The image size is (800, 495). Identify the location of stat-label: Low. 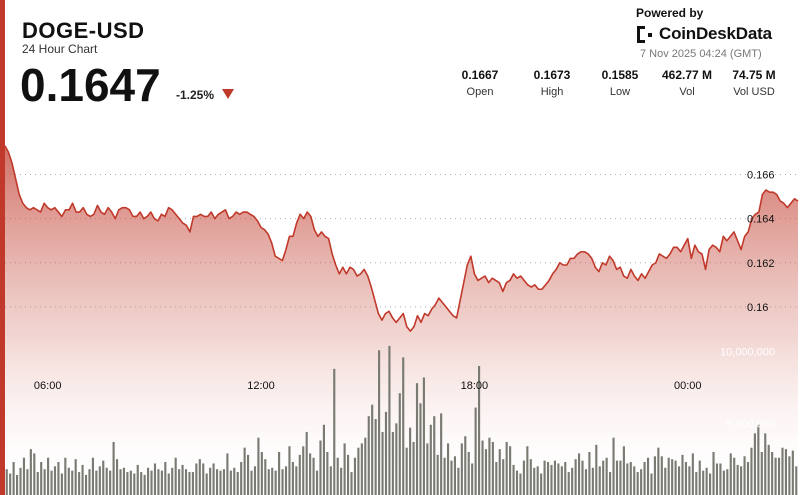
(620, 92).